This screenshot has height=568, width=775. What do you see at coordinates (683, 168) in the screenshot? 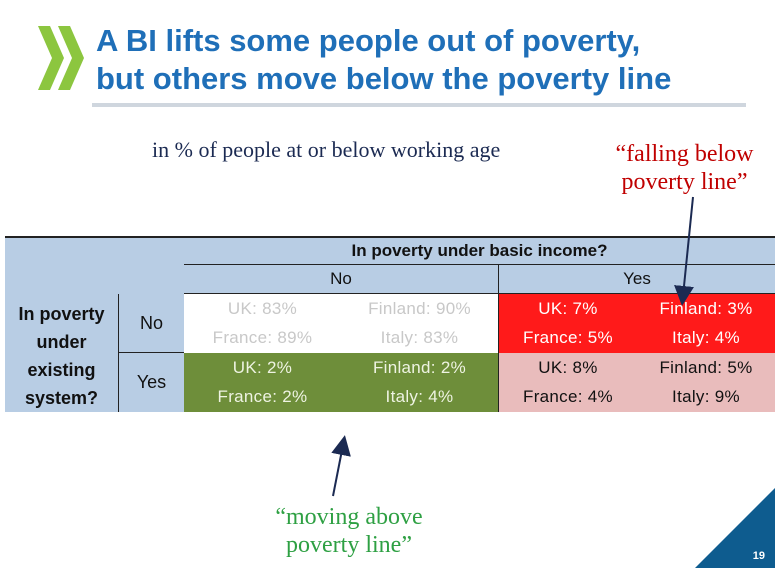
I see `callout-falling-below: “falling below poverty line”` at bounding box center [683, 168].